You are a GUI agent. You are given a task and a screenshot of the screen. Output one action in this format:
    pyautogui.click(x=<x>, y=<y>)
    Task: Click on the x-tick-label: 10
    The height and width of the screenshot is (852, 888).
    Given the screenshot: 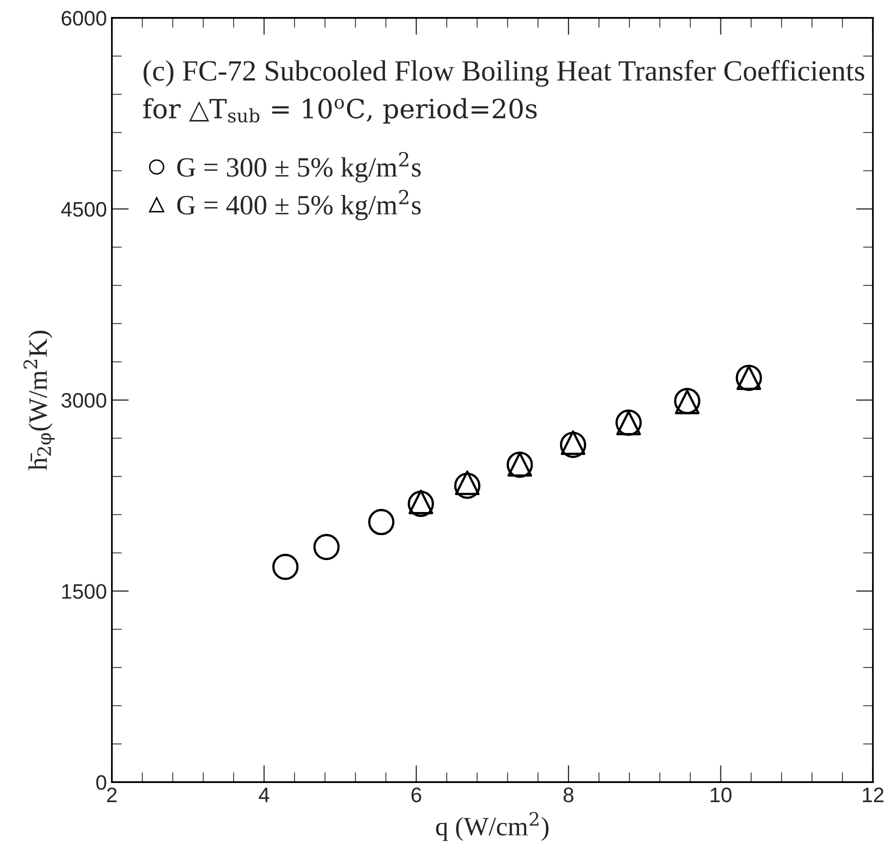 What is the action you would take?
    pyautogui.click(x=721, y=795)
    